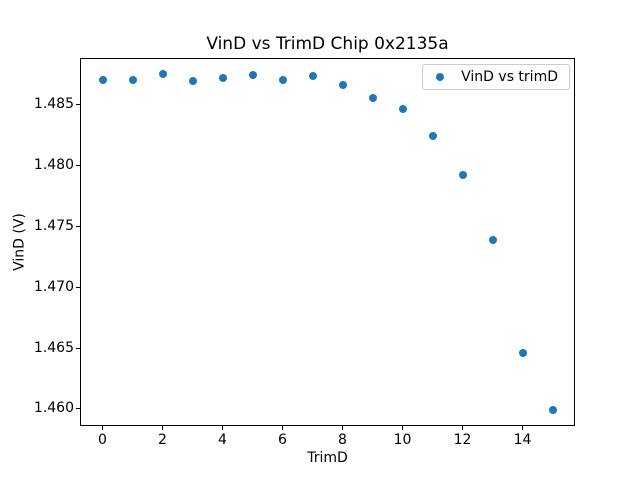 Image resolution: width=640 pixels, height=480 pixels. I want to click on y-tick-label: 1.480, so click(53, 164).